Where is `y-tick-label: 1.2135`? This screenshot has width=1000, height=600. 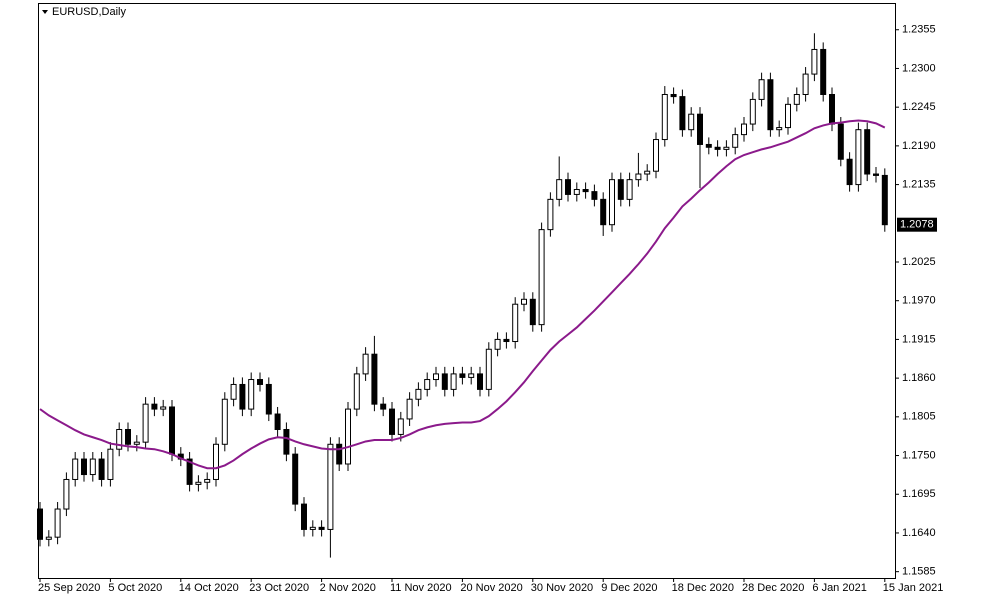 y-tick-label: 1.2135 is located at coordinates (919, 184).